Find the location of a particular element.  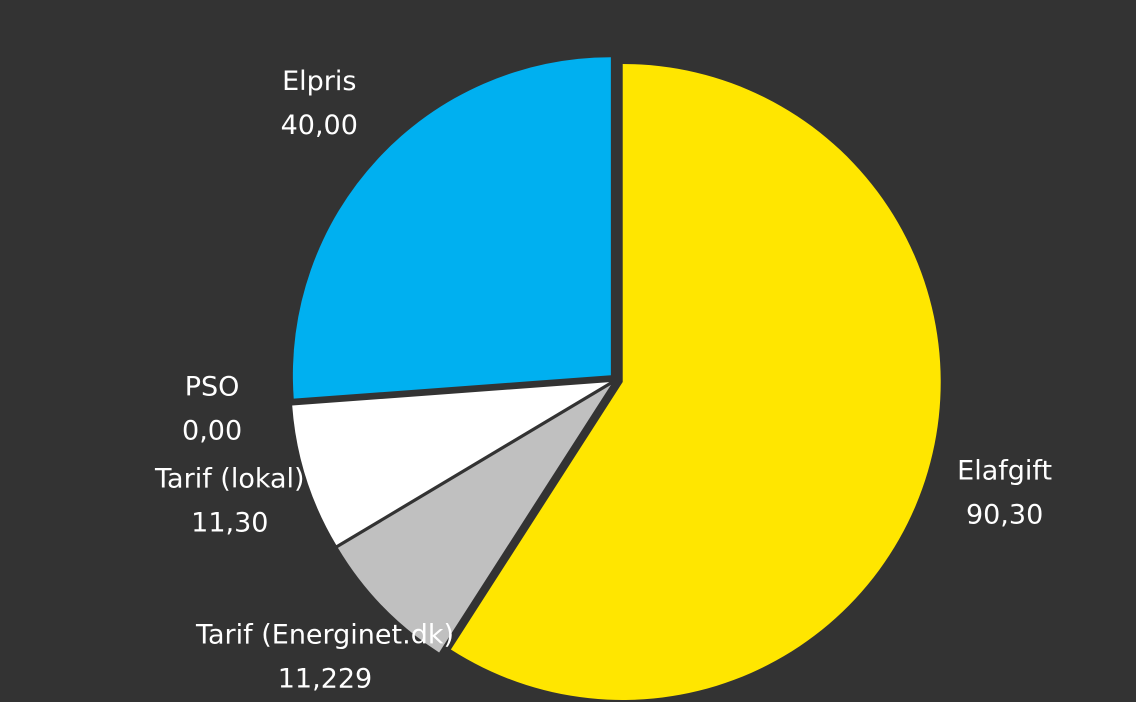

slice-value: 0,00 is located at coordinates (212, 430).